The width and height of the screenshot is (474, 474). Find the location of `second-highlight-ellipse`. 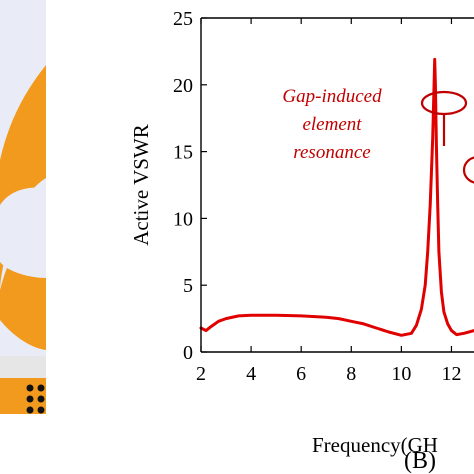

second-highlight-ellipse is located at coordinates (468, 170).